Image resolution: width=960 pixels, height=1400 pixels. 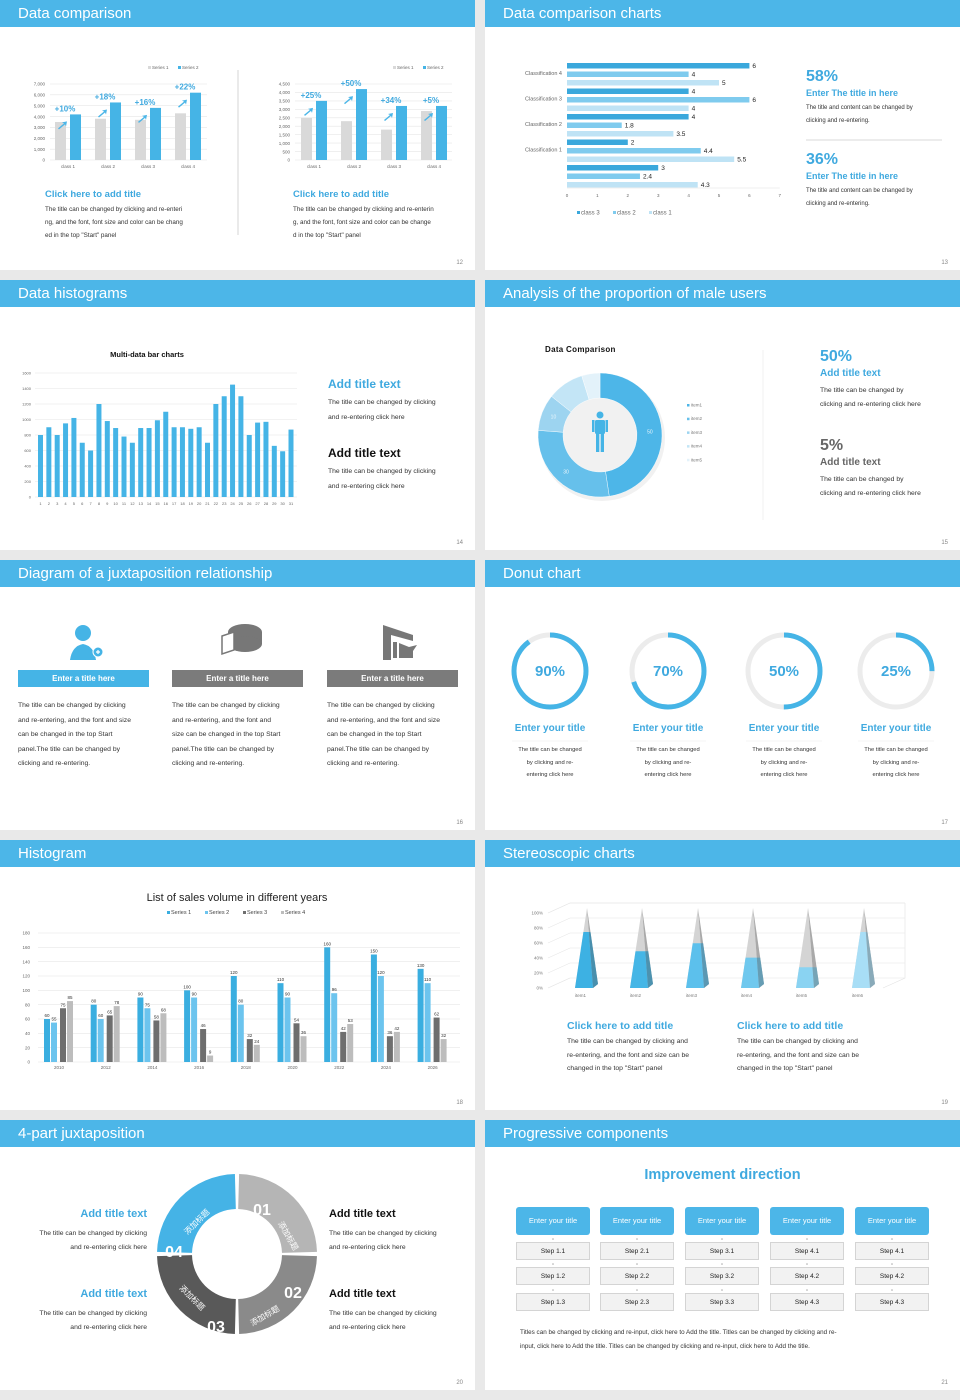 What do you see at coordinates (553, 1276) in the screenshot?
I see `step-button: Step 1.2` at bounding box center [553, 1276].